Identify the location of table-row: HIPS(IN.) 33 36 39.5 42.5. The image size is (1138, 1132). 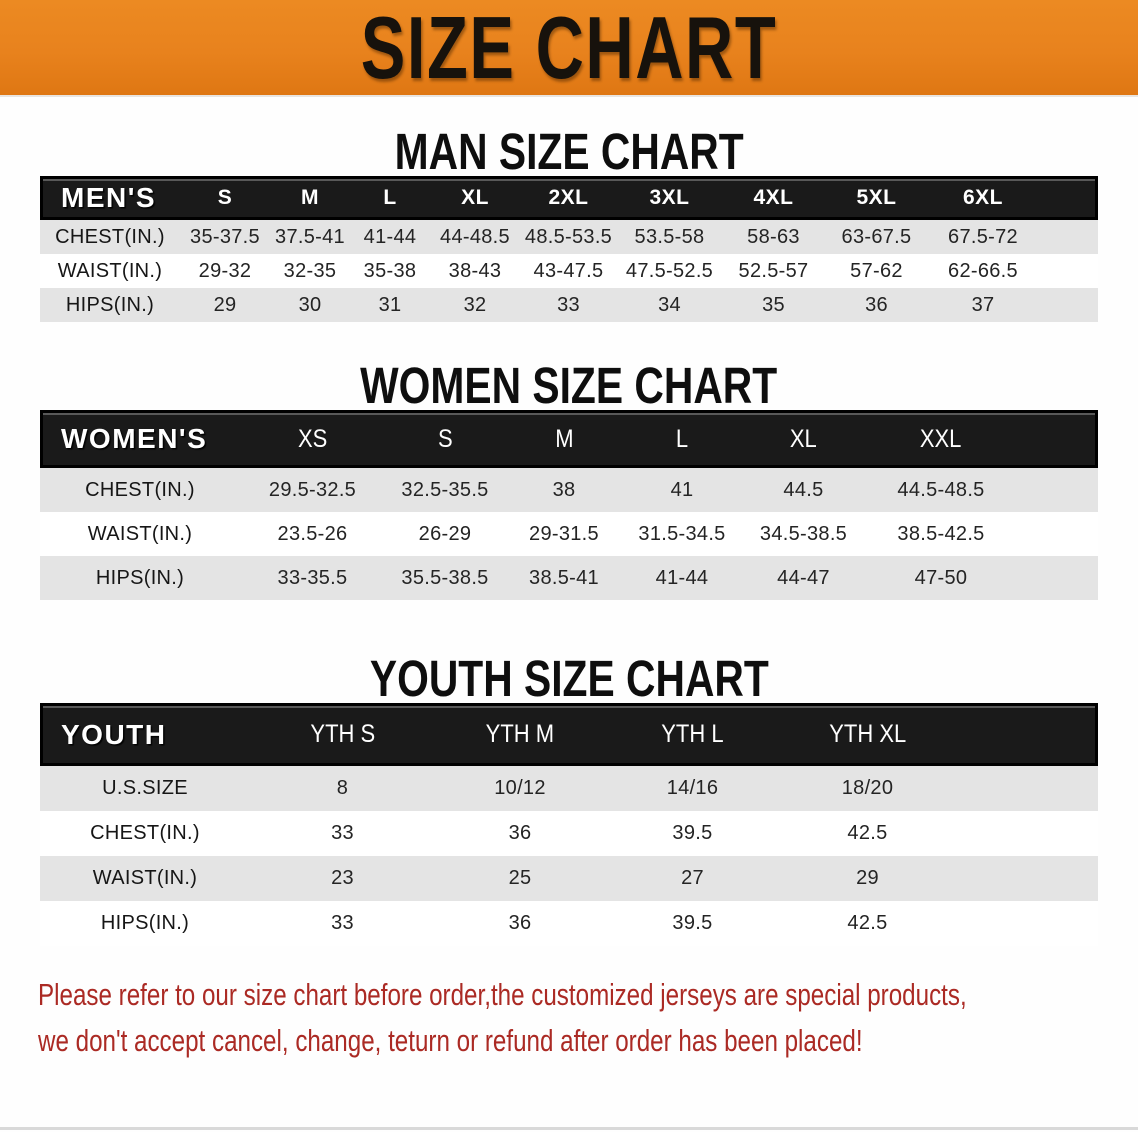
(569, 923).